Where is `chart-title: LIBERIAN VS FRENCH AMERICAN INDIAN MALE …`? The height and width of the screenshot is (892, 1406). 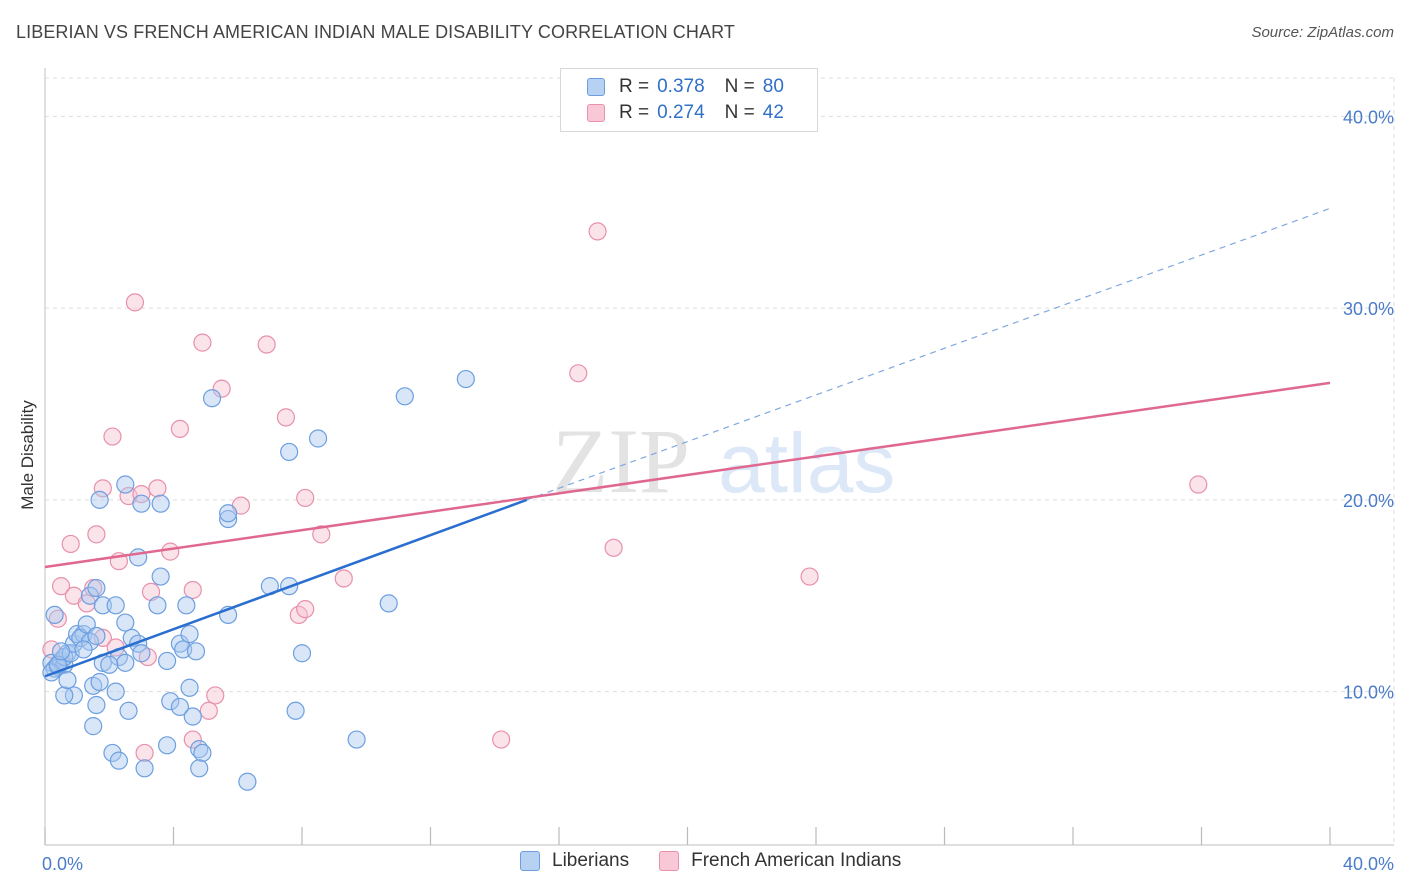
chart-title: LIBERIAN VS FRENCH AMERICAN INDIAN MALE … is located at coordinates (375, 32).